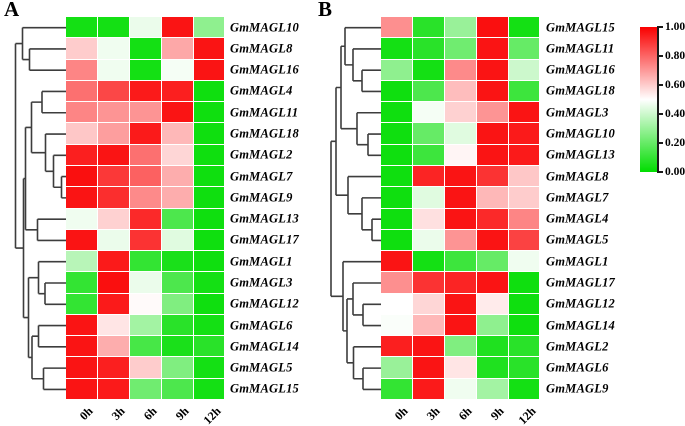  Describe the element at coordinates (261, 325) in the screenshot. I see `gene-label: GmMAGL6` at that location.